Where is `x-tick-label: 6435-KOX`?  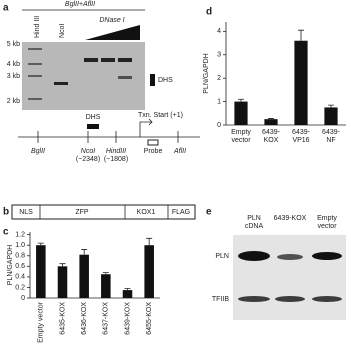
x-tick-label: 6435-KOX is located at coordinates (62, 318).